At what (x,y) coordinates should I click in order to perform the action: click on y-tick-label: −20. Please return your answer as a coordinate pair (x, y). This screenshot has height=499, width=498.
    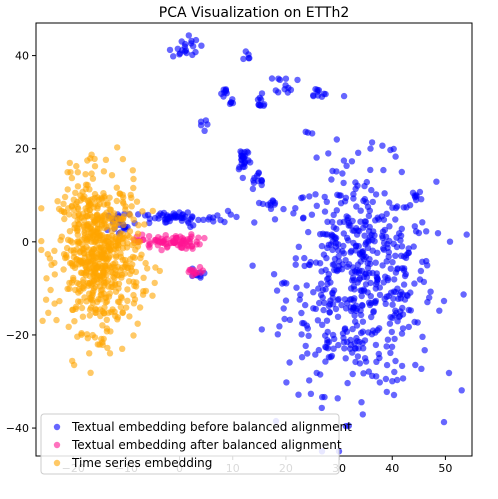
    Looking at the image, I should click on (17, 335).